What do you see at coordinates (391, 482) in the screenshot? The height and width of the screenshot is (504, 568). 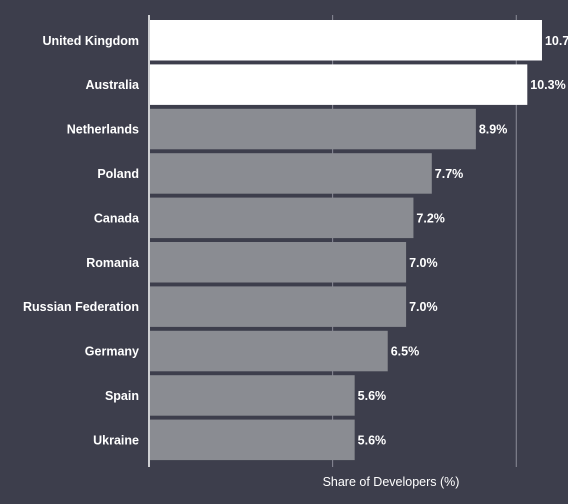 I see `x-axis-label: Share of Developers (%)` at bounding box center [391, 482].